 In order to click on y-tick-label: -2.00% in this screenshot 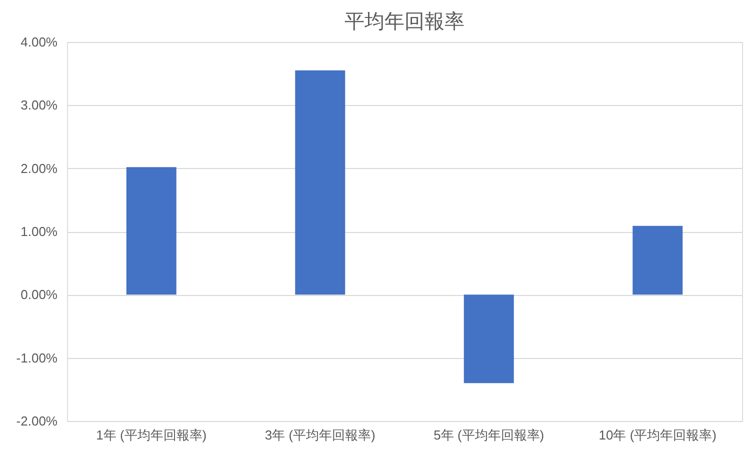, I will do `click(37, 421)`.